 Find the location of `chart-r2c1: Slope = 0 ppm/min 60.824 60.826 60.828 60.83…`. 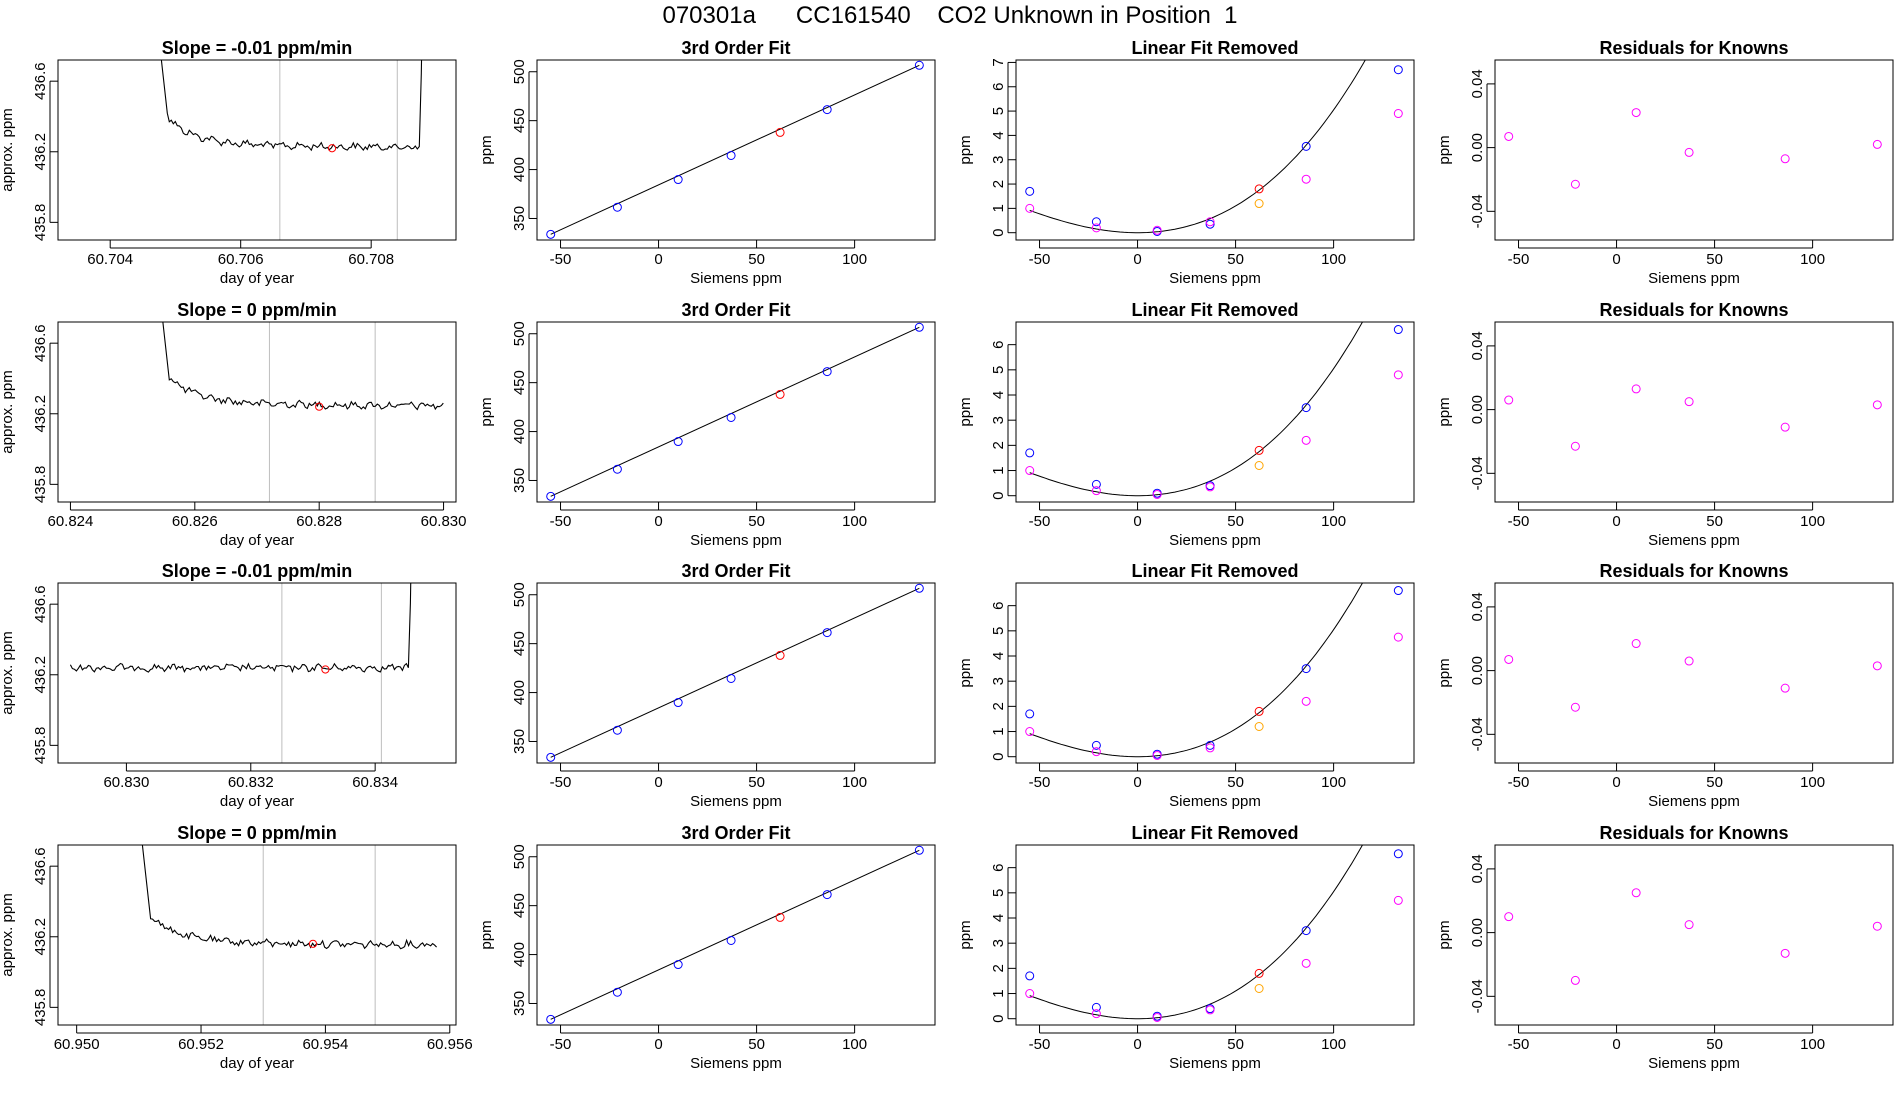

chart-r2c1: Slope = 0 ppm/min 60.824 60.826 60.828 60.83… is located at coordinates (233, 424).